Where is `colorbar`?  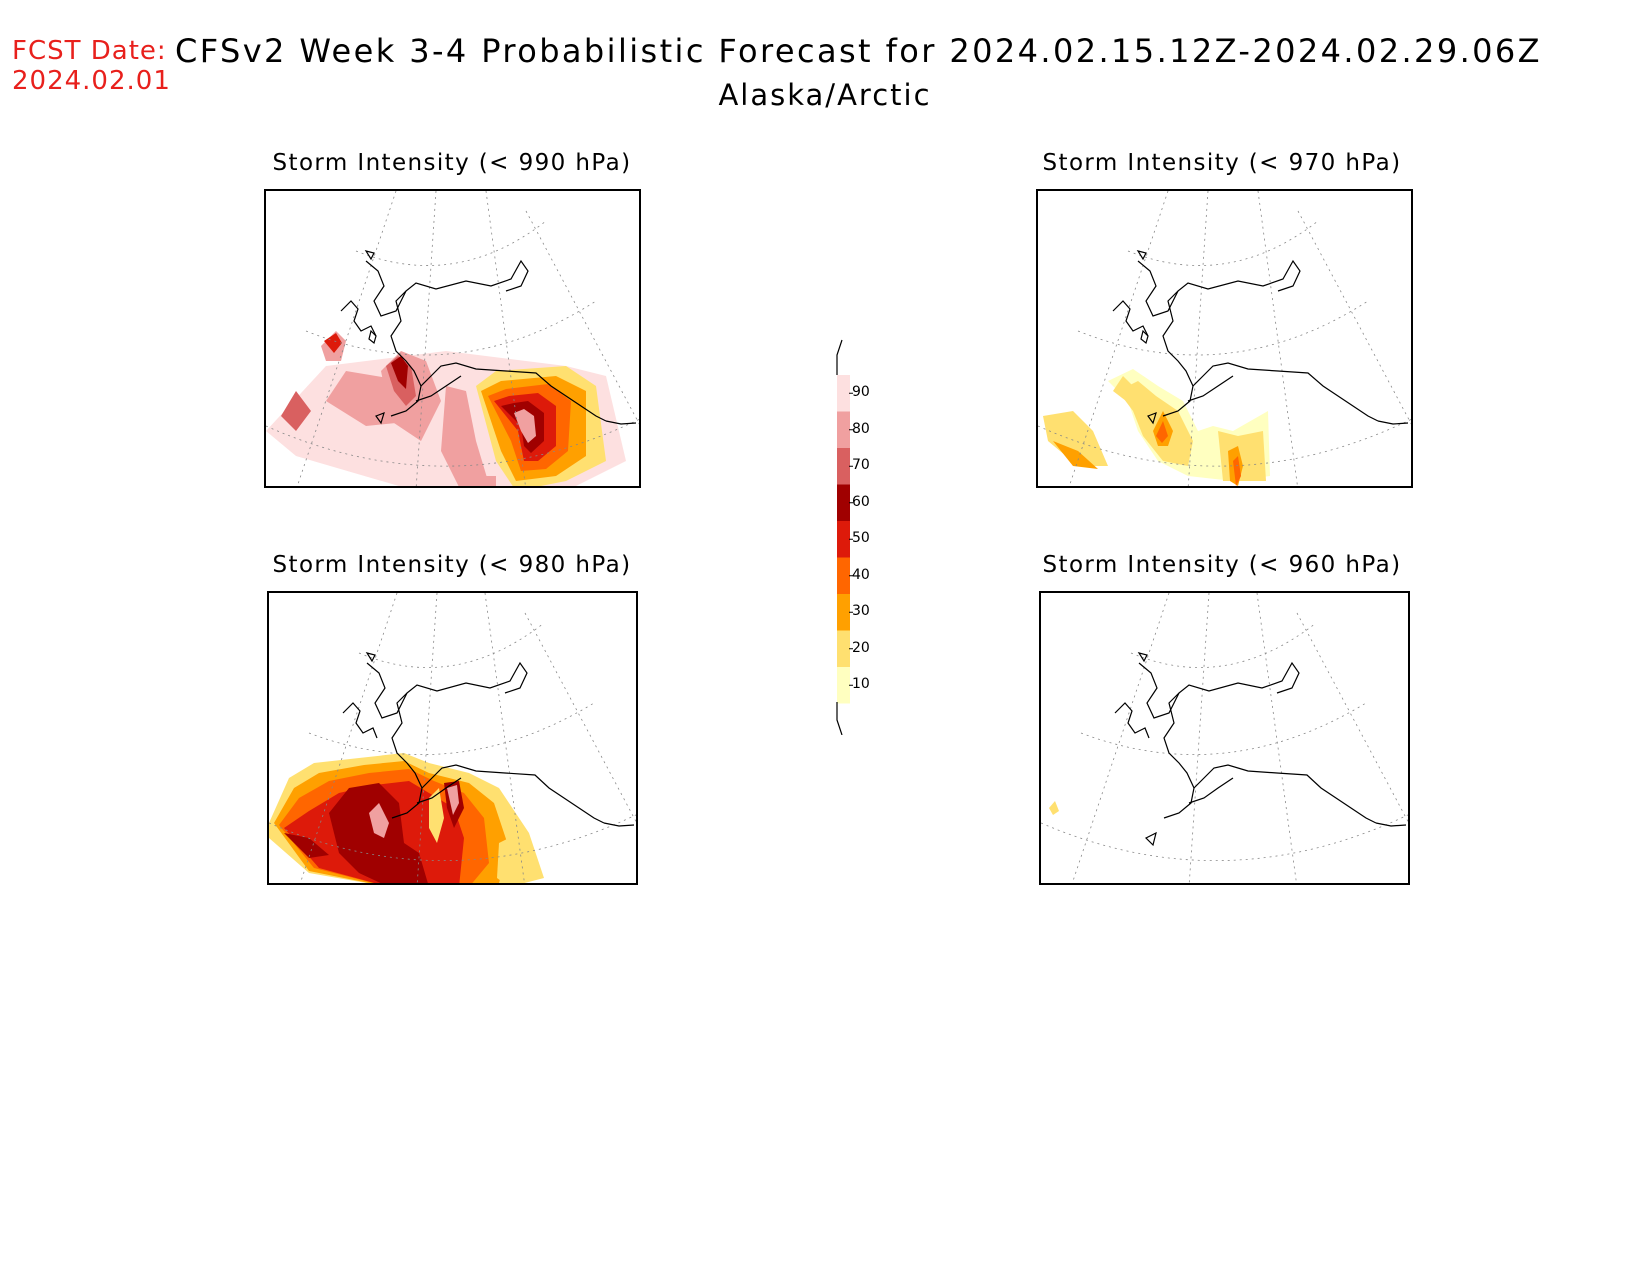 colorbar is located at coordinates (844, 537).